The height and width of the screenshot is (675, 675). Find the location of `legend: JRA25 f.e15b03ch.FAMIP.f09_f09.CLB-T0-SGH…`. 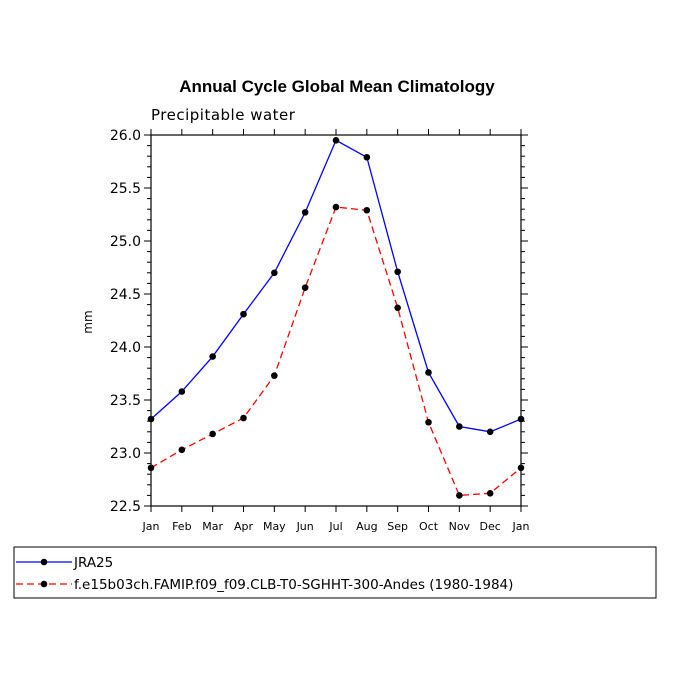

legend: JRA25 f.e15b03ch.FAMIP.f09_f09.CLB-T0-SGH… is located at coordinates (264, 574).